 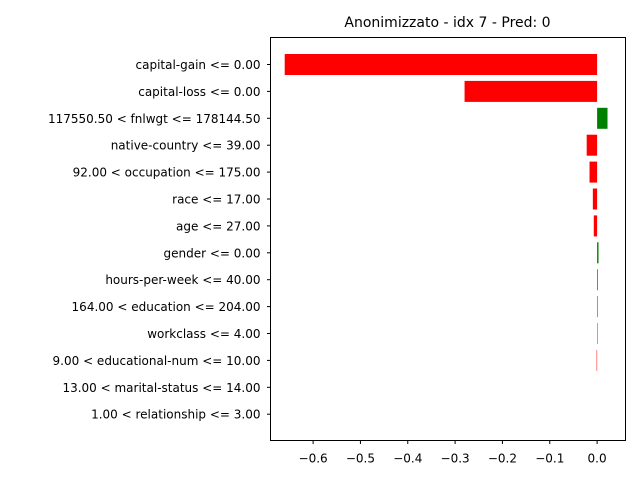 What do you see at coordinates (597, 459) in the screenshot?
I see `x-tick-label: 0.0` at bounding box center [597, 459].